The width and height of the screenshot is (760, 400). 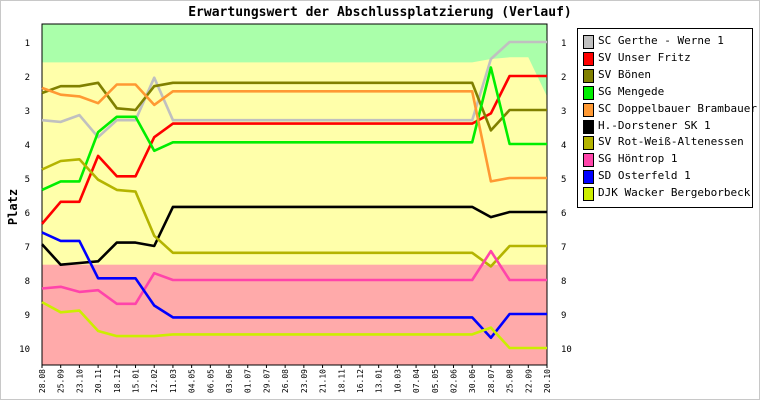 I want to click on x-tick-label: 30.06, so click(x=472, y=381).